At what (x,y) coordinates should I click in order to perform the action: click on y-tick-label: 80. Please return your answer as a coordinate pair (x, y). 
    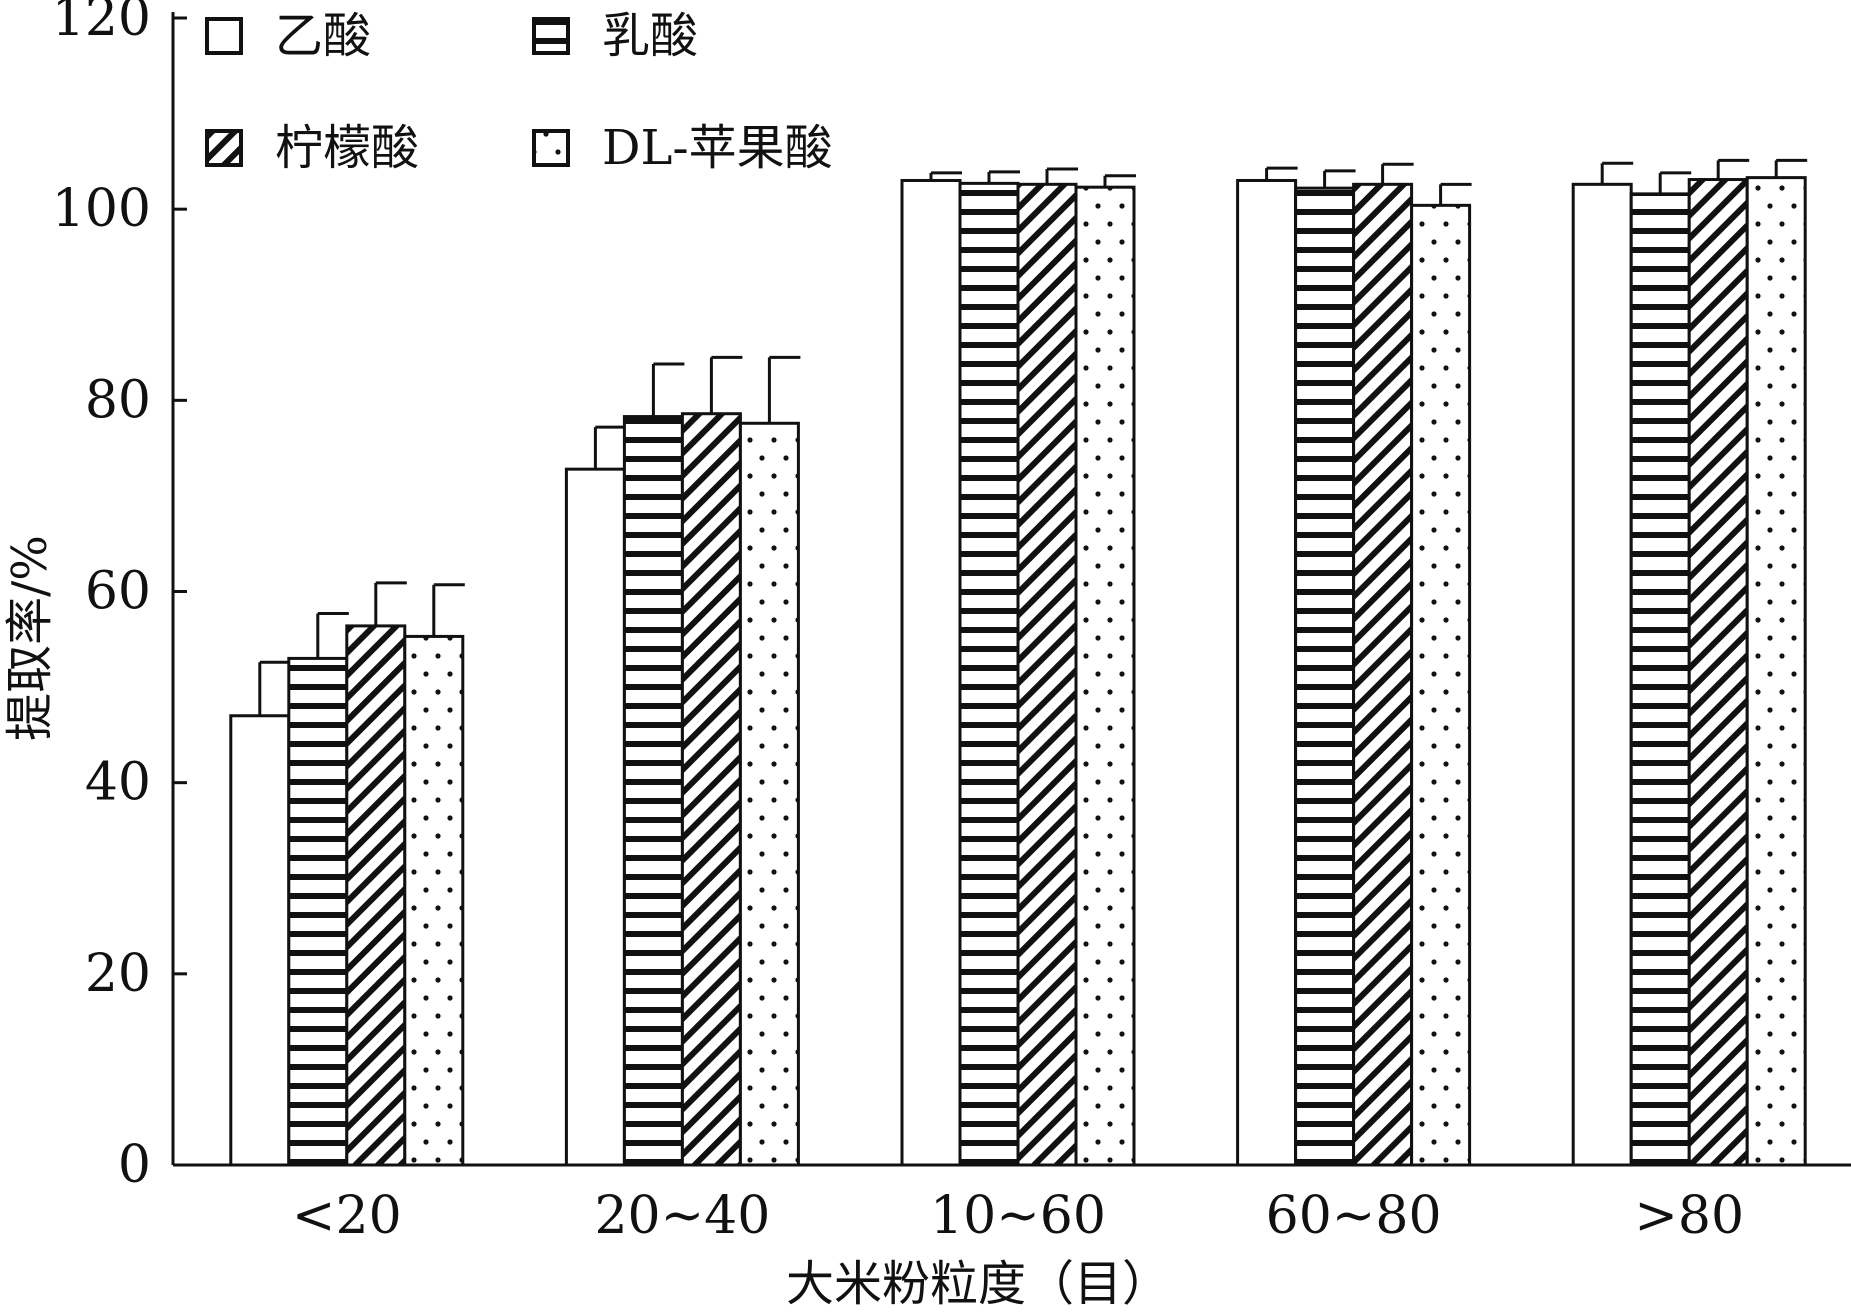
    Looking at the image, I should click on (118, 400).